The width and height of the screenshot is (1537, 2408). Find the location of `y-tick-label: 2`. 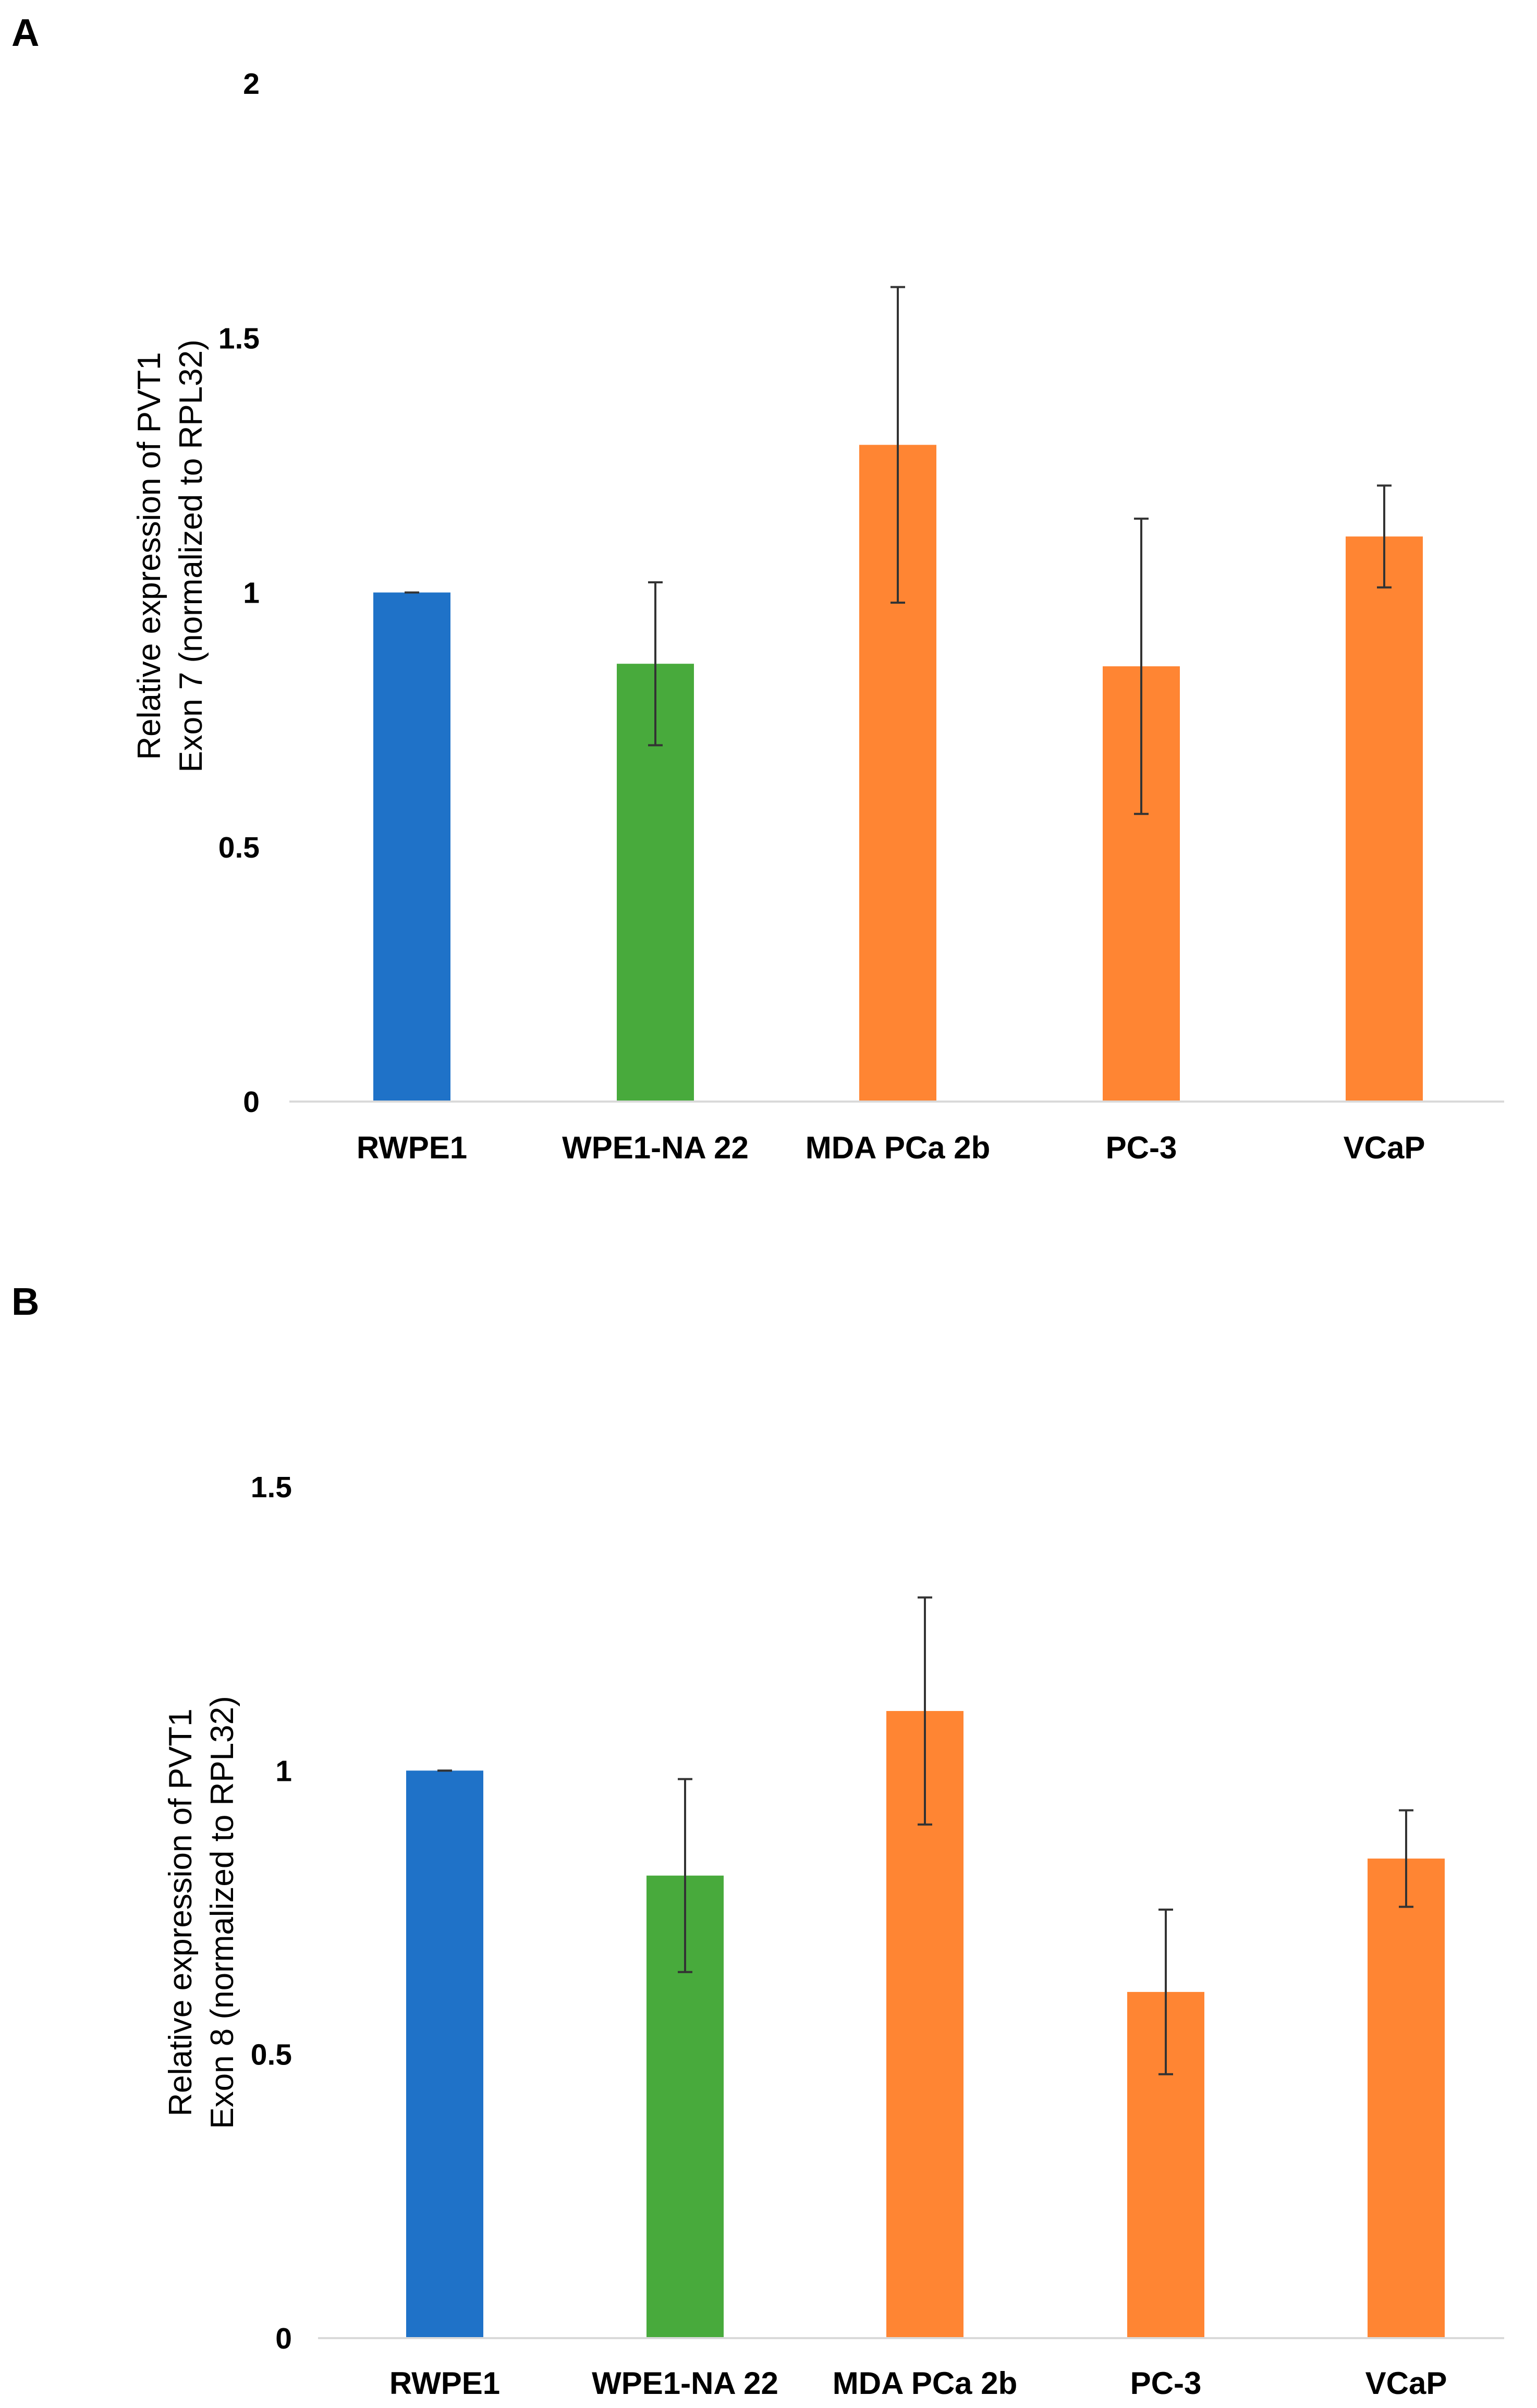

y-tick-label: 2 is located at coordinates (251, 84).